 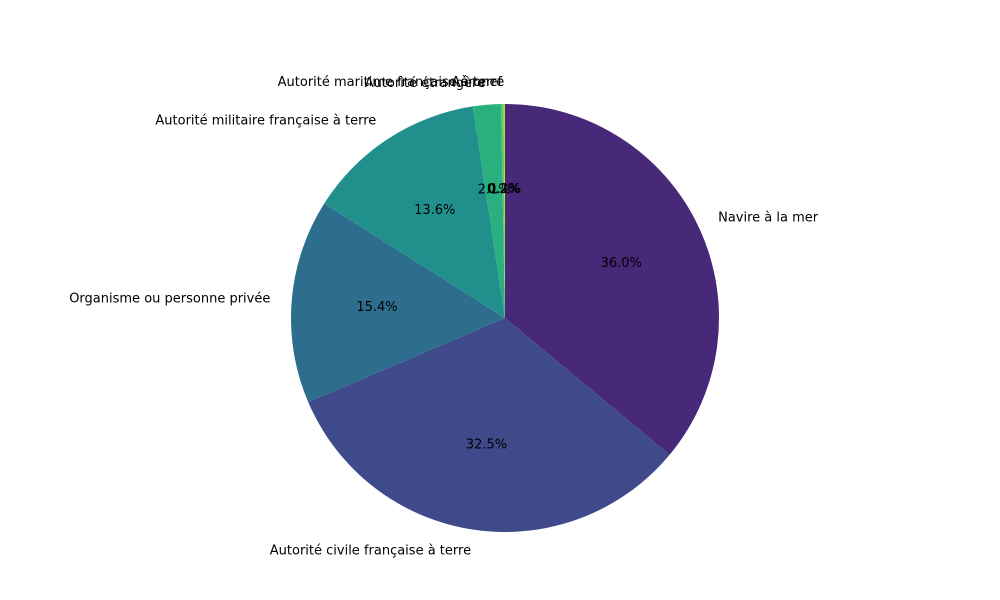 I want to click on slice-percent-5: 0.2%, so click(x=503, y=189).